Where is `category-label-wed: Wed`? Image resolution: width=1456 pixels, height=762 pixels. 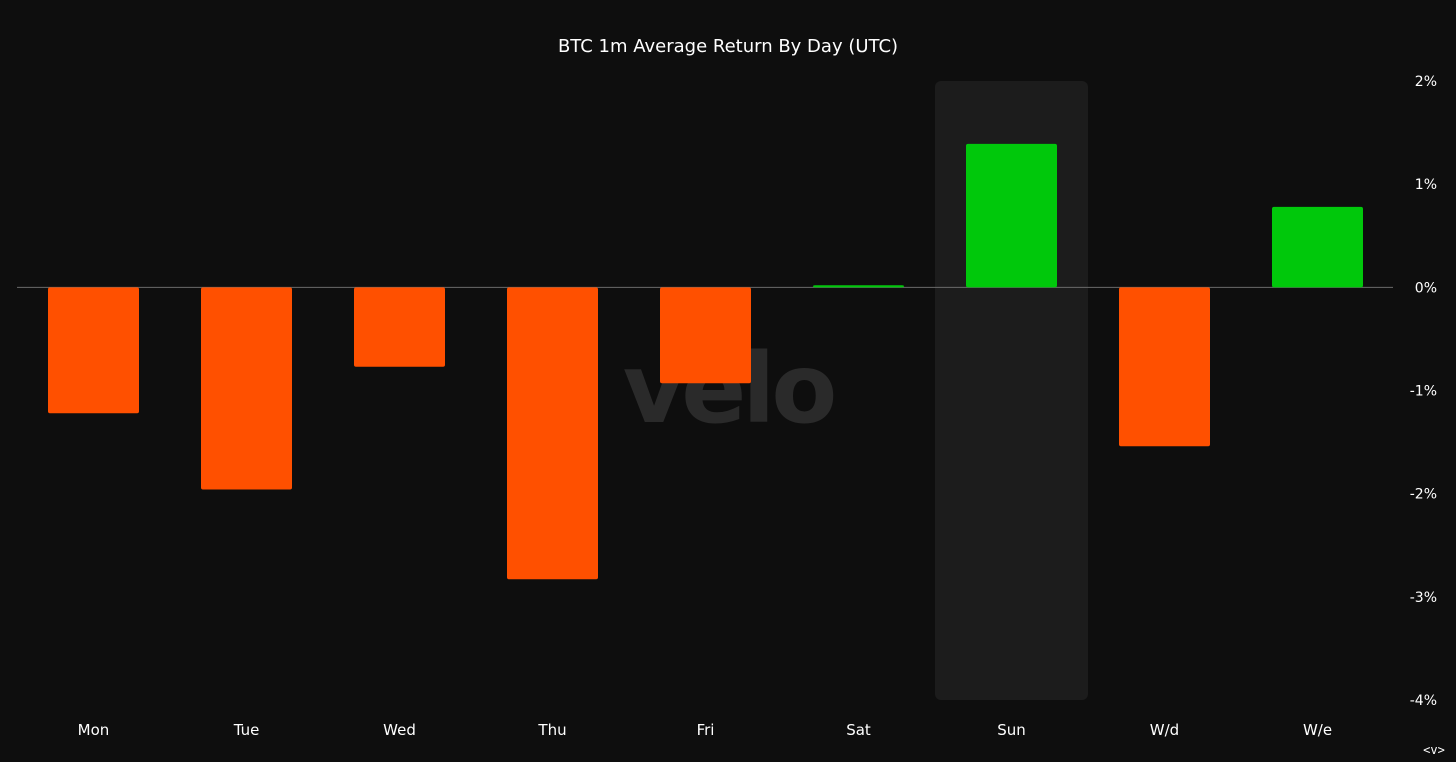
category-label-wed: Wed is located at coordinates (399, 730).